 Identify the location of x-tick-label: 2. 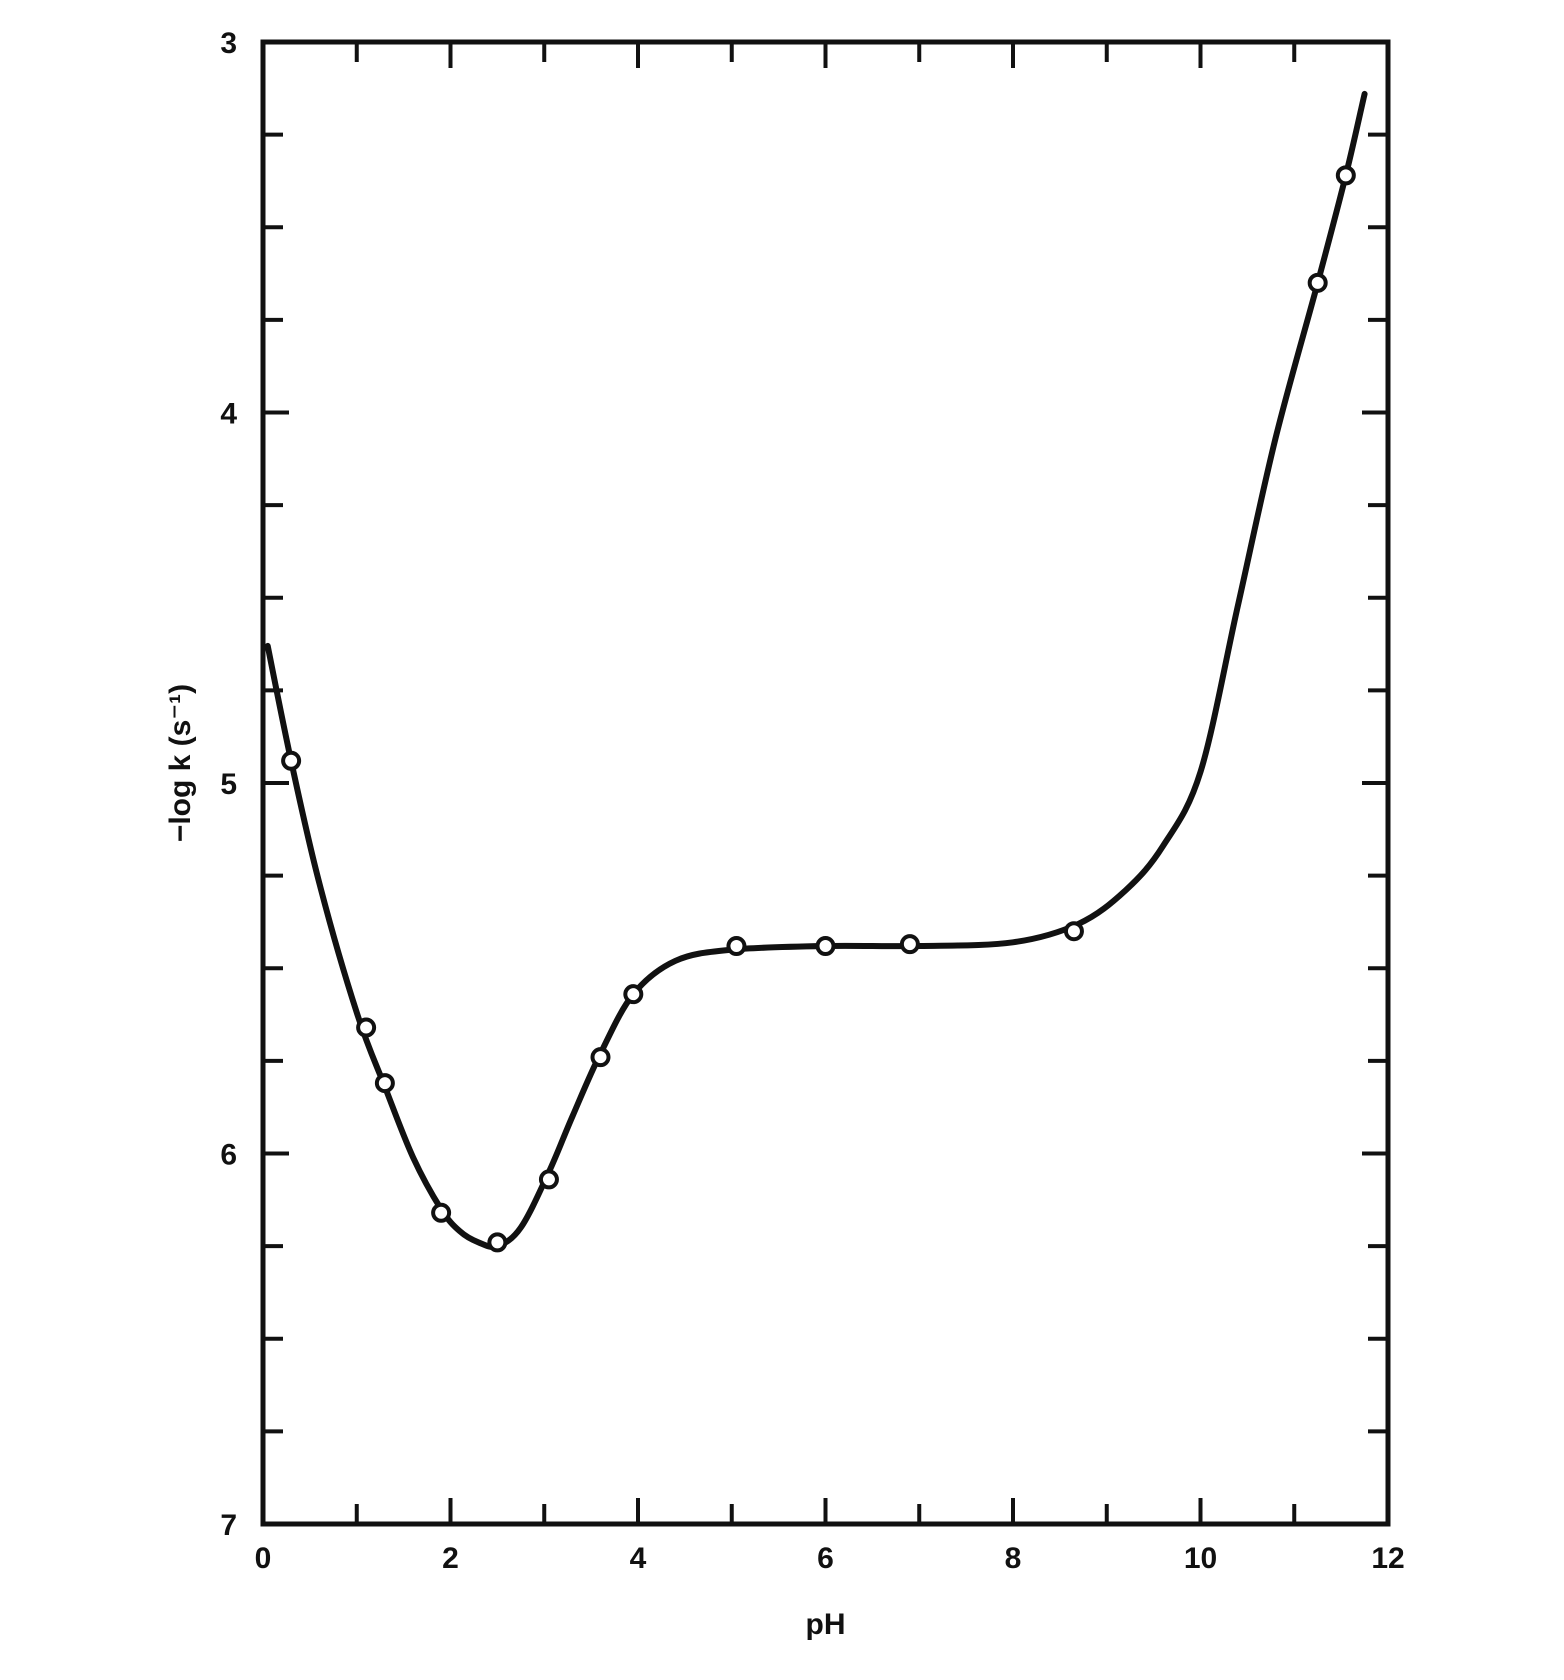
(450, 1558).